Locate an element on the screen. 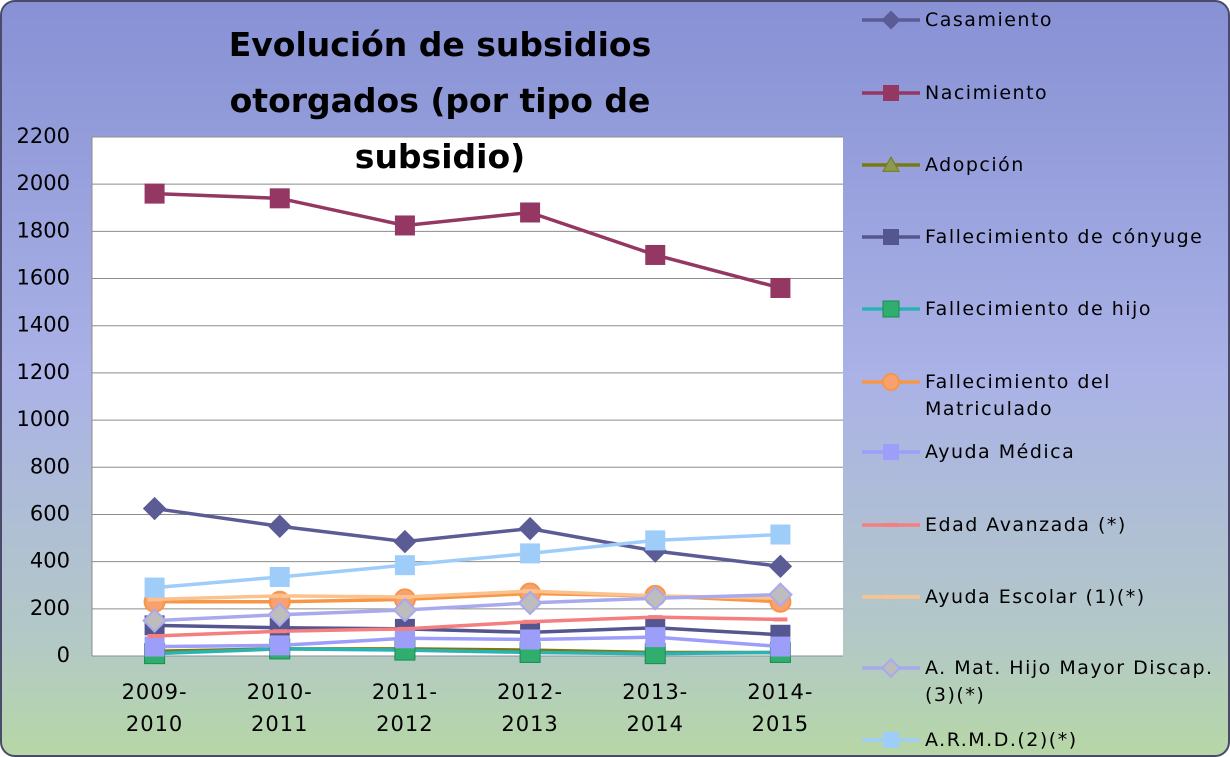 The height and width of the screenshot is (757, 1230). y-tick-label: 1600 is located at coordinates (43, 278).